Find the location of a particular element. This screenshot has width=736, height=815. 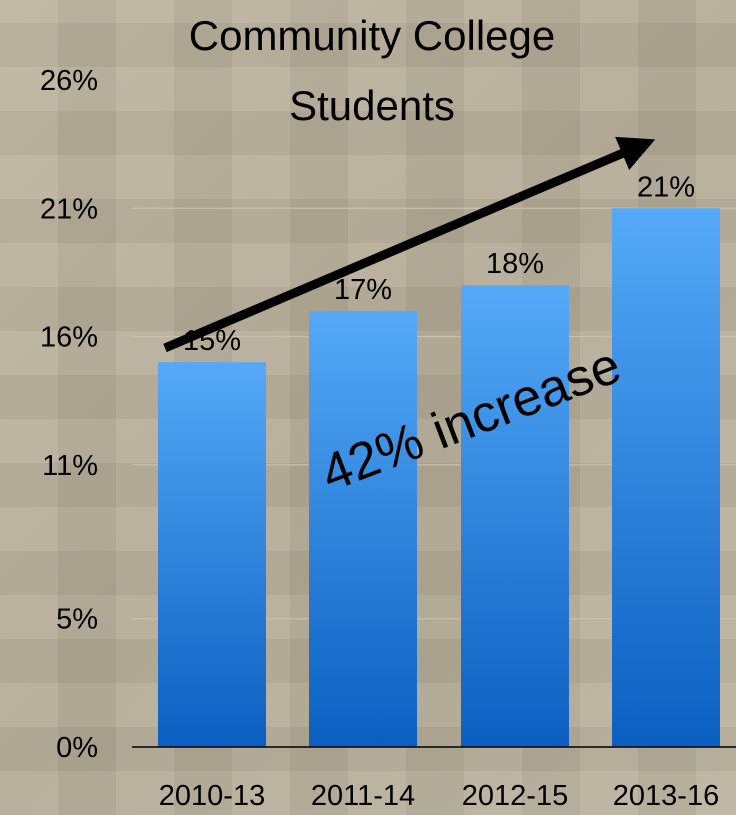

y-tick-label: 21% is located at coordinates (69, 209).